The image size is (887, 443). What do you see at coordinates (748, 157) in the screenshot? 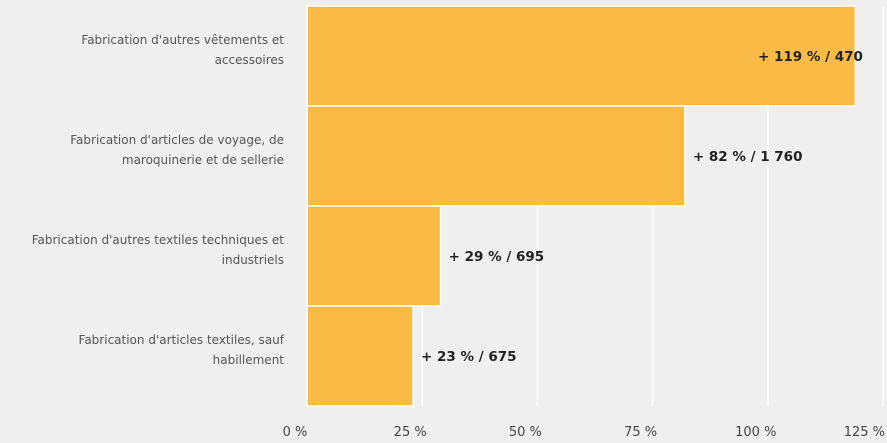
I see `data-label-1: + 82 % / 1 760` at bounding box center [748, 157].